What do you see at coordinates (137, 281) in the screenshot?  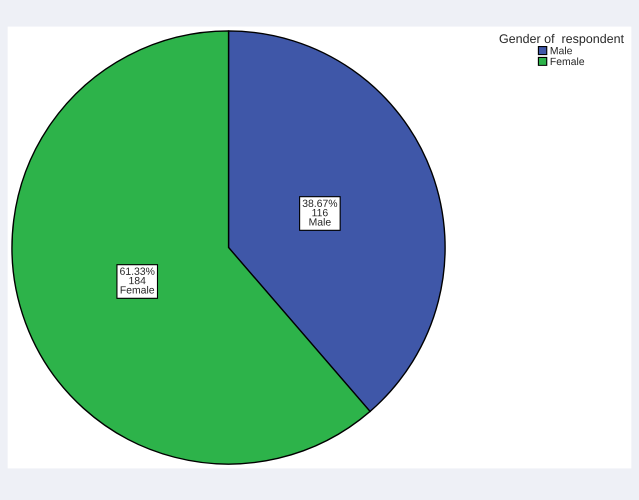 I see `data-label: 61.33% 184 Female` at bounding box center [137, 281].